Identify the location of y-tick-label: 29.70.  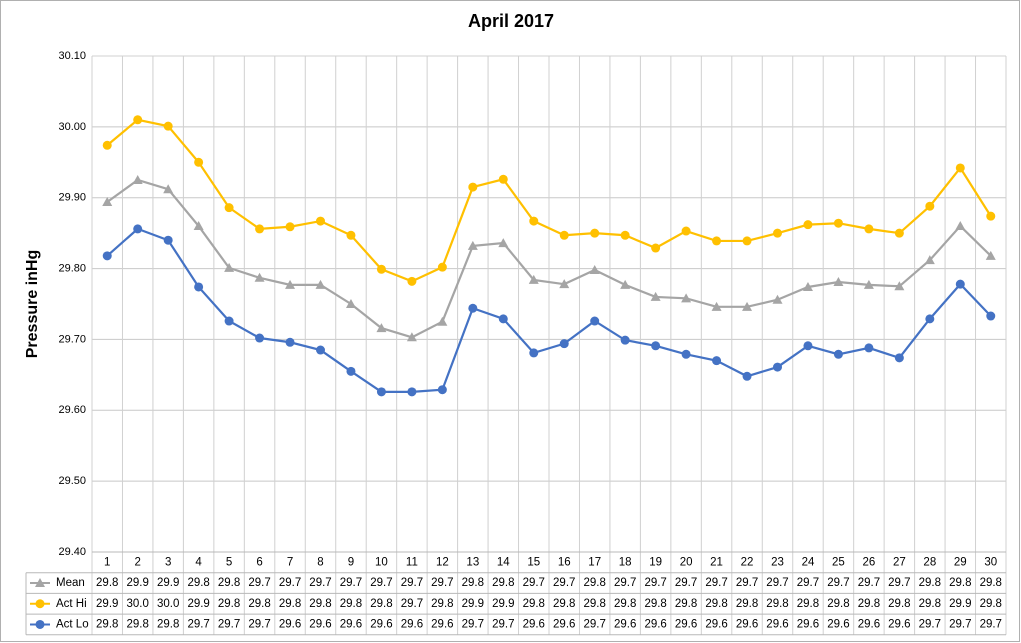
(72, 339).